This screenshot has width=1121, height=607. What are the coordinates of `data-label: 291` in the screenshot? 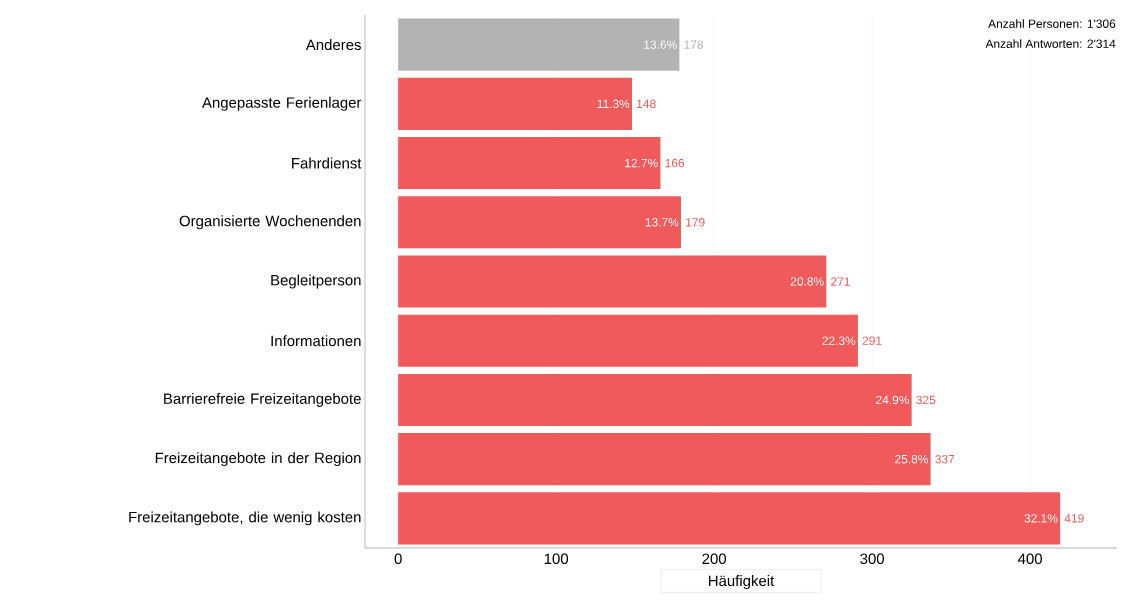 It's located at (872, 340).